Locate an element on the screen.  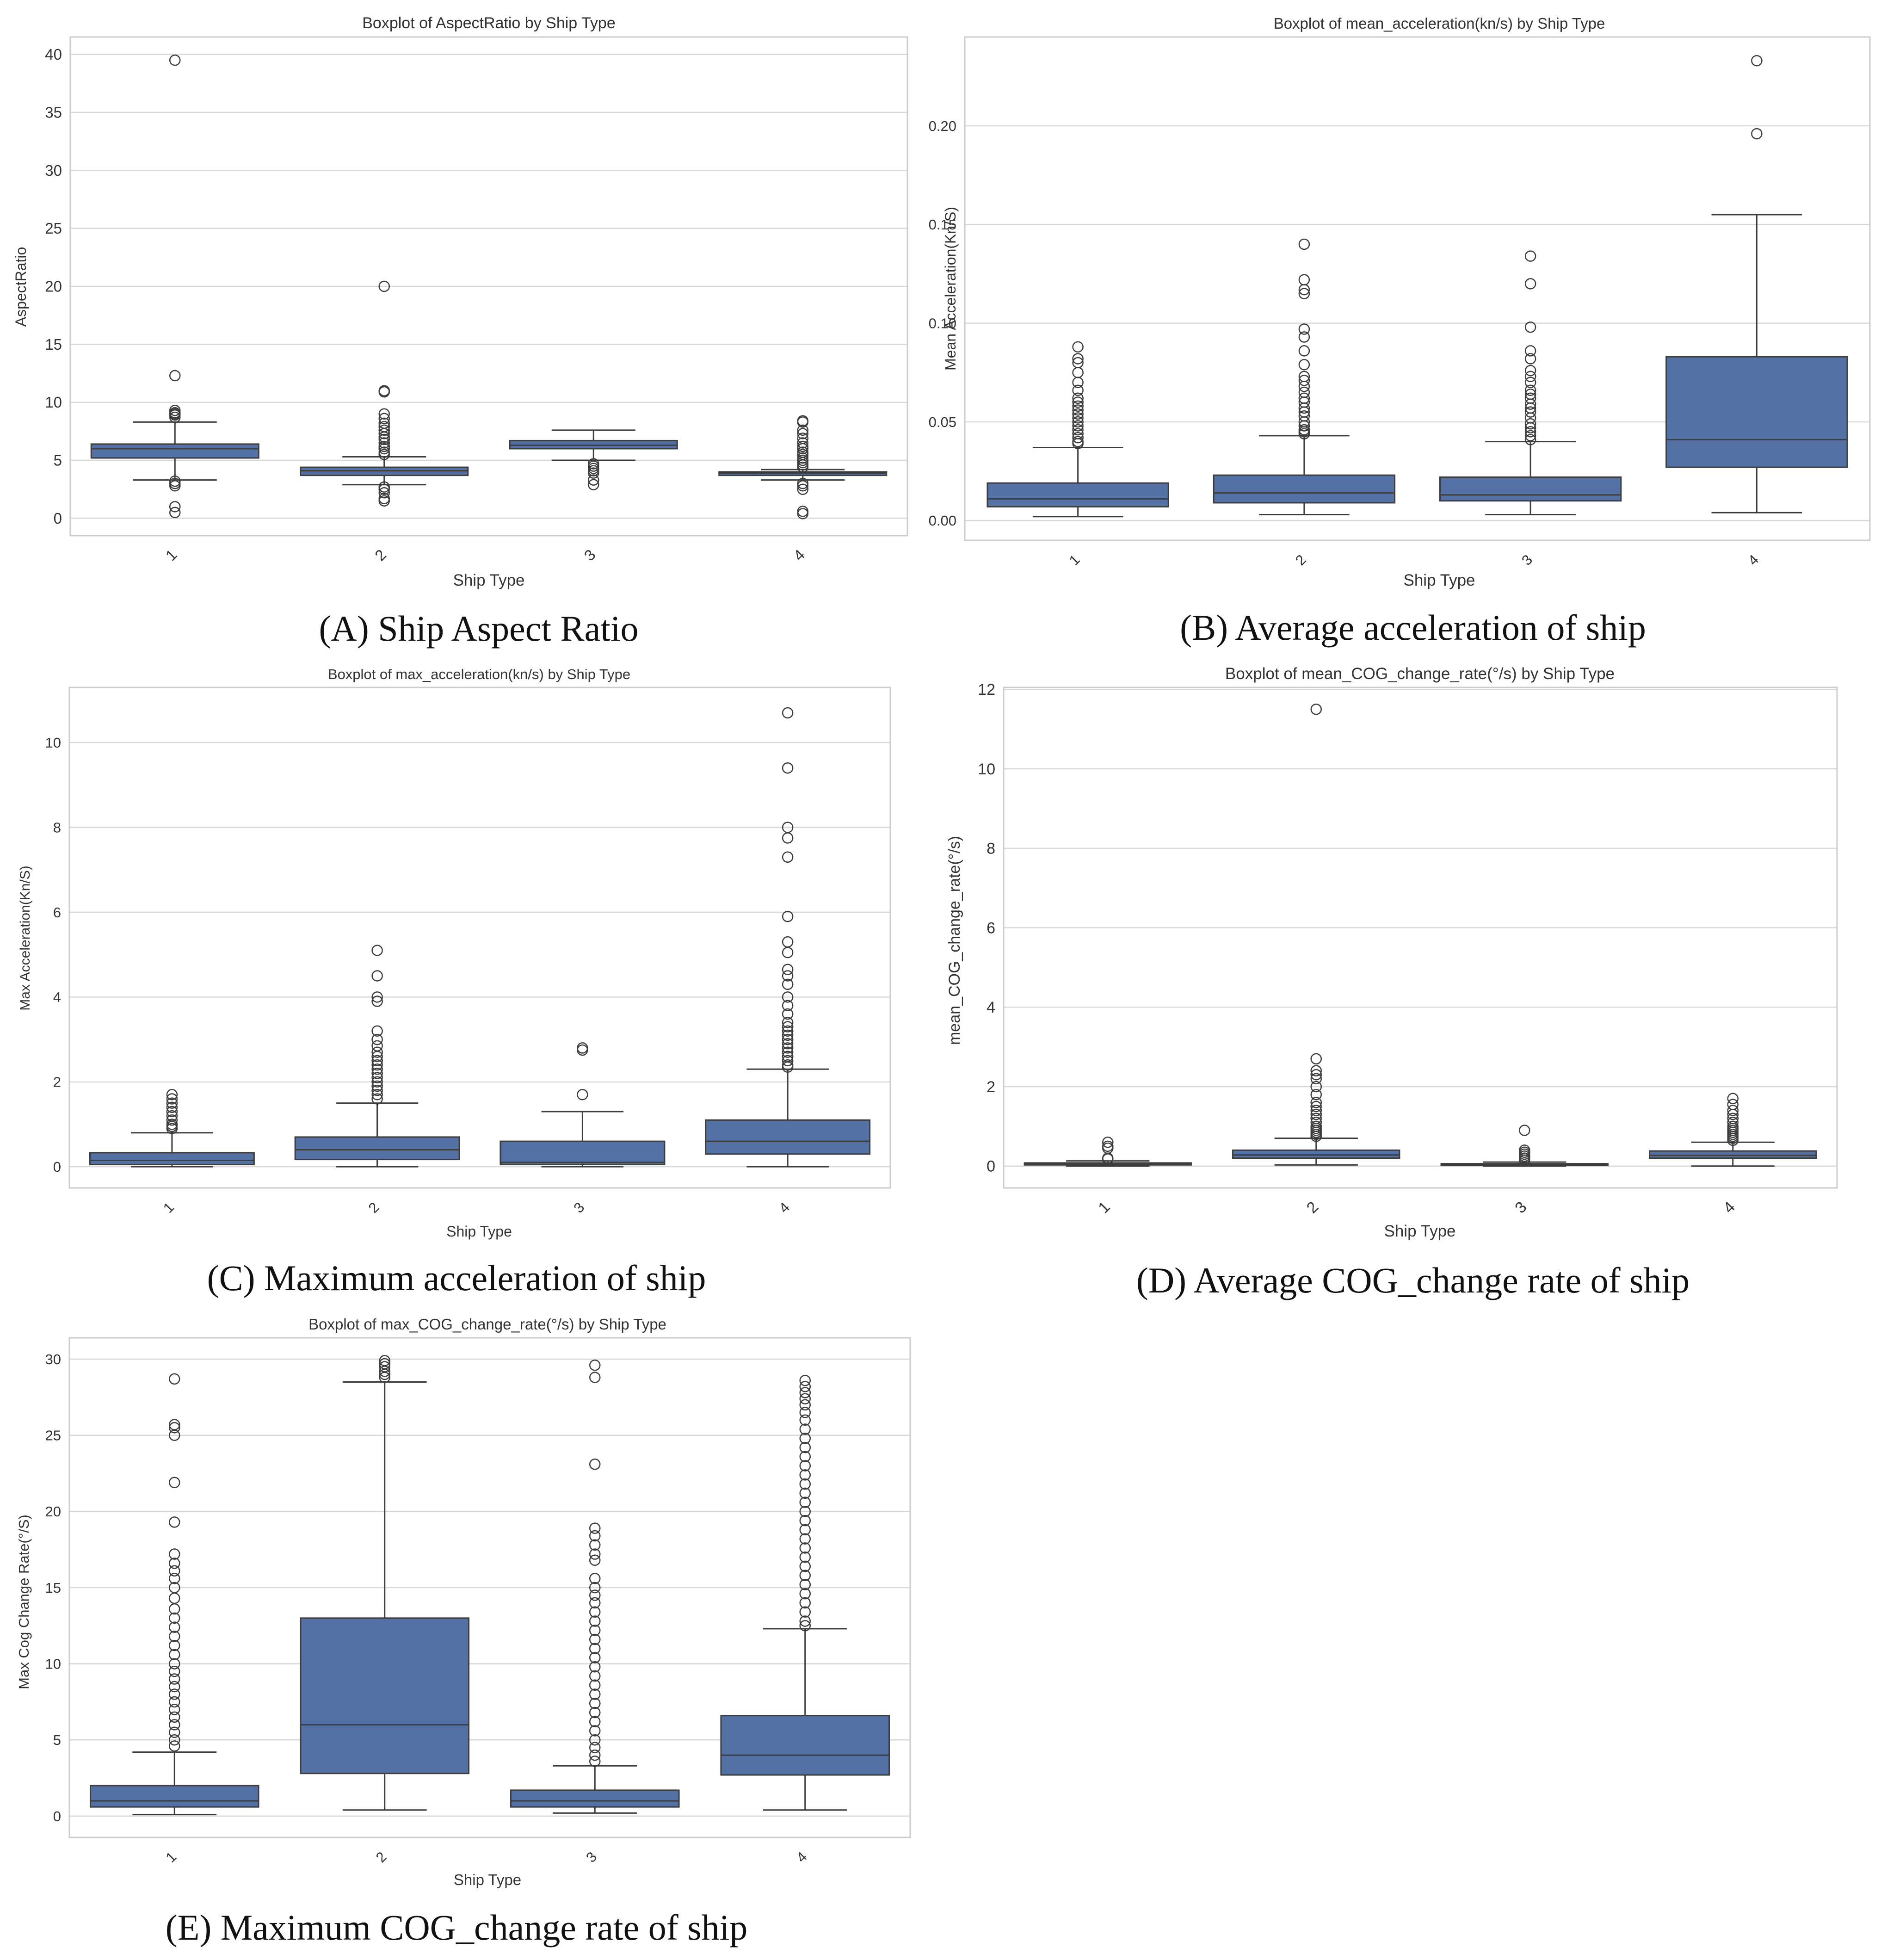
y-tick-label: 35 is located at coordinates (53, 112).